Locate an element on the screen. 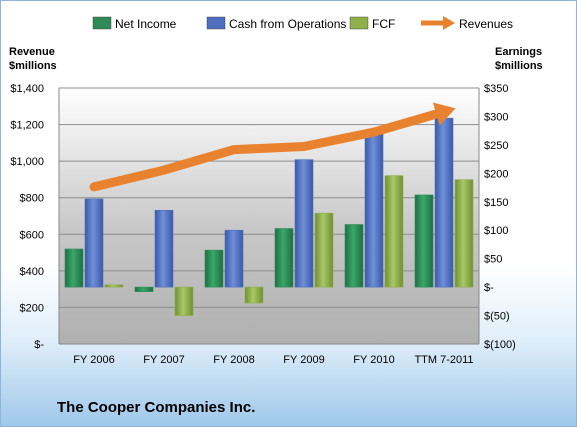 Image resolution: width=577 pixels, height=427 pixels. right-tick-label: $350 is located at coordinates (496, 89).